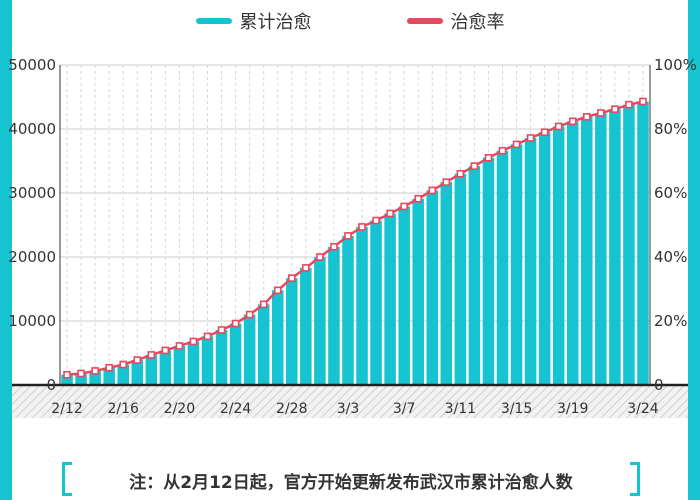  Describe the element at coordinates (670, 321) in the screenshot. I see `y-right-tick-label: 20%` at that location.